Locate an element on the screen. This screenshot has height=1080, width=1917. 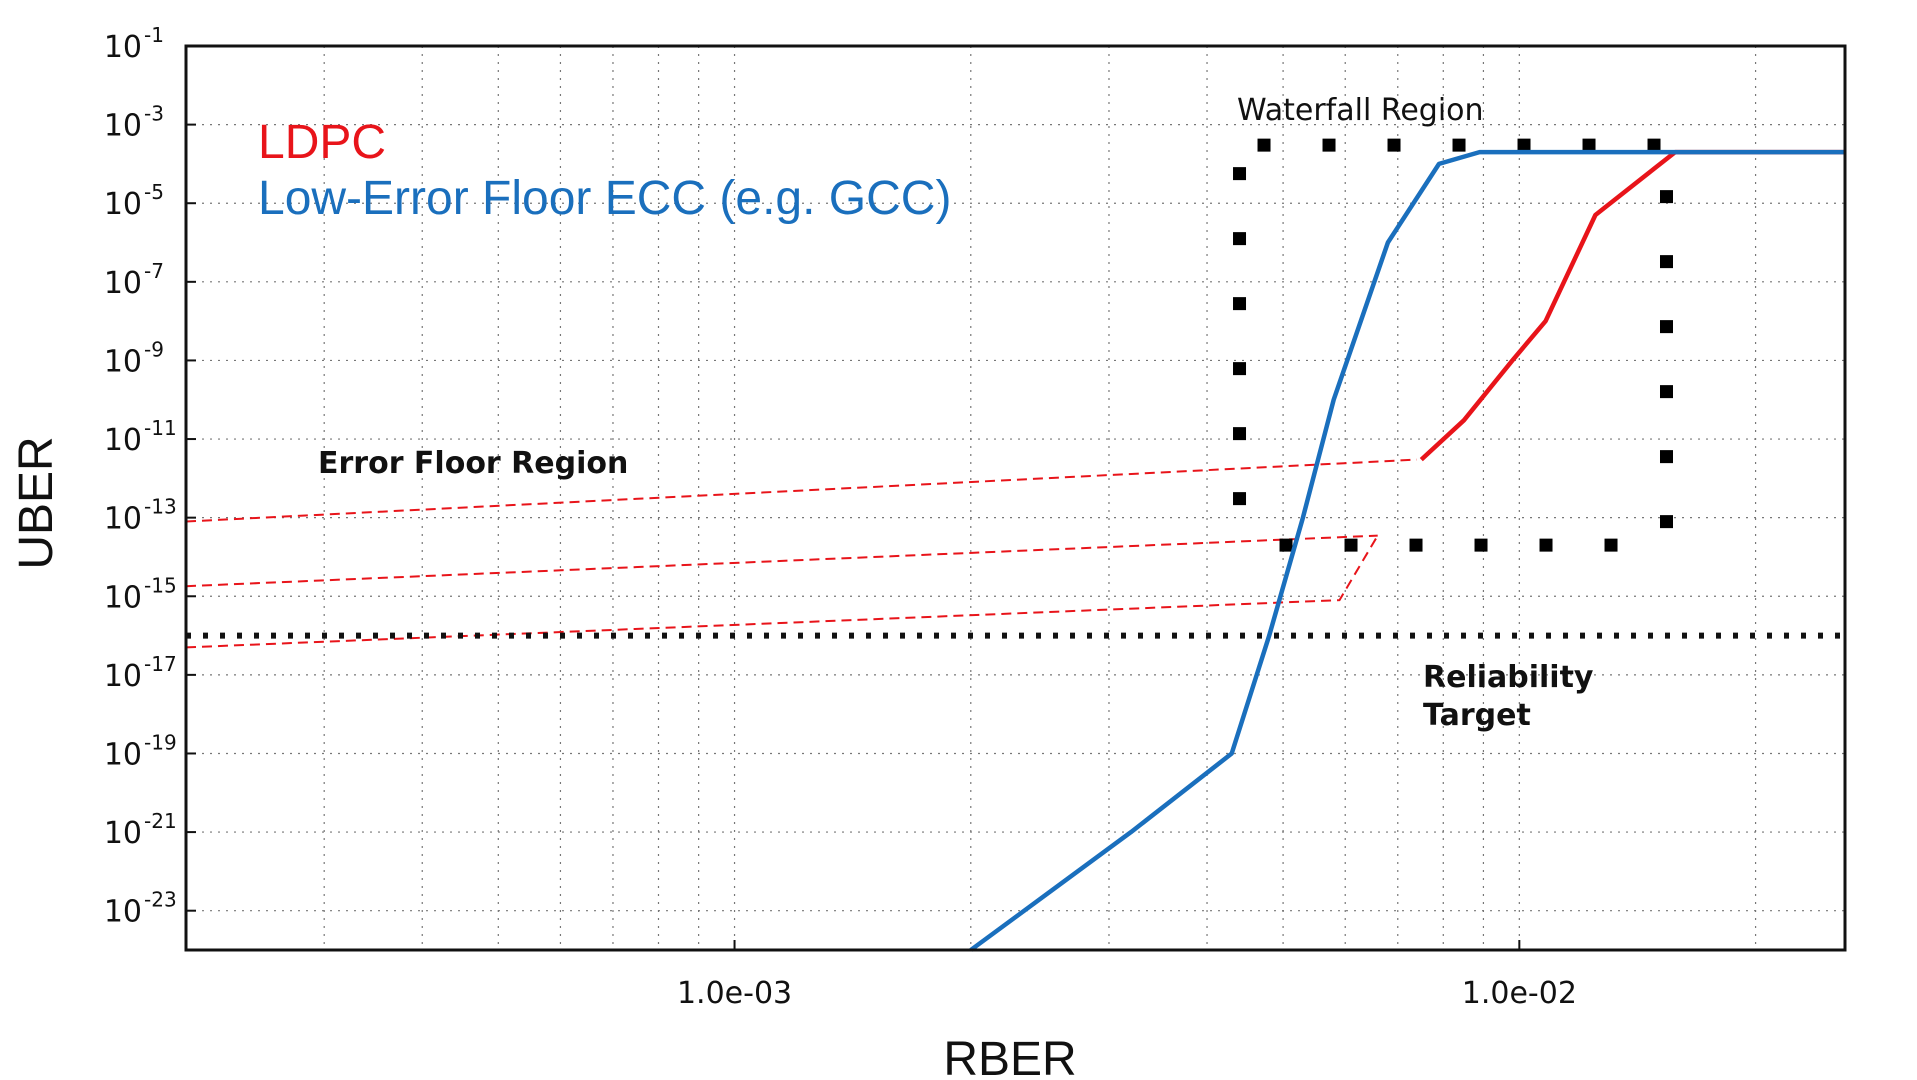
waterfall-region-label: Waterfall Region is located at coordinates (1360, 110).